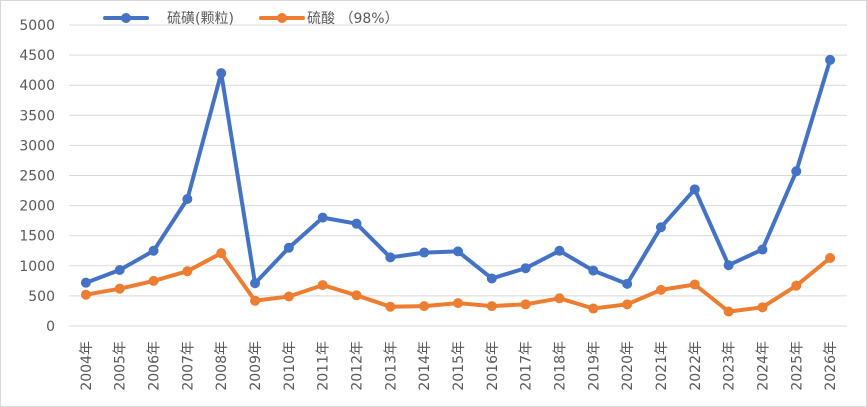 This screenshot has width=867, height=407. Describe the element at coordinates (391, 366) in the screenshot. I see `x-tick-label: 2013年` at that location.